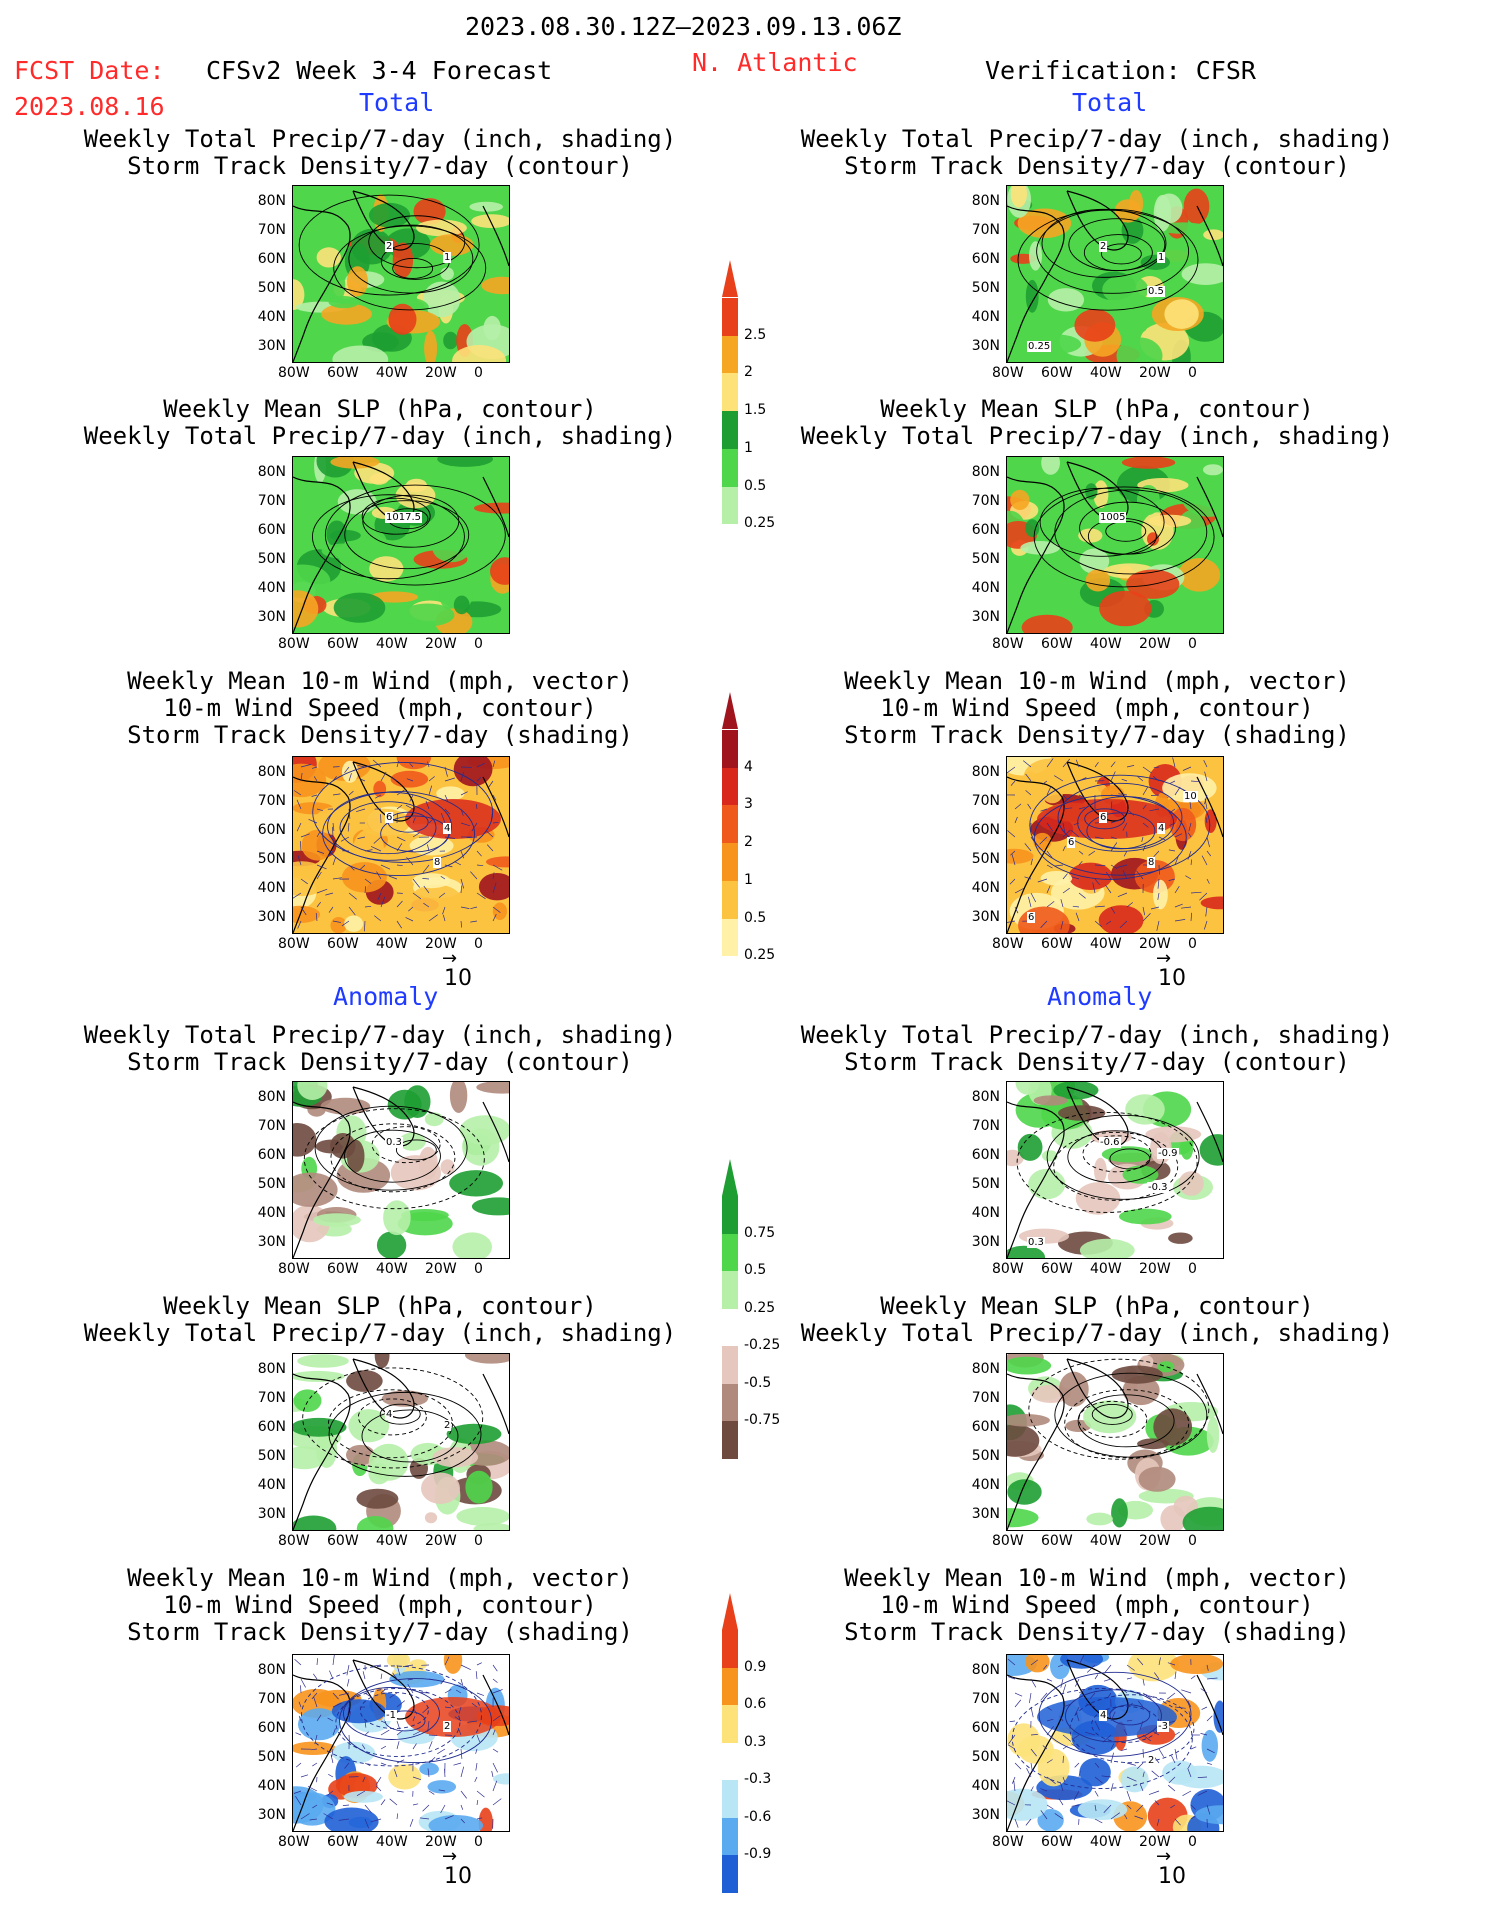  What do you see at coordinates (760, 1307) in the screenshot?
I see `precip-anom-colorbar-label: 0.25` at bounding box center [760, 1307].